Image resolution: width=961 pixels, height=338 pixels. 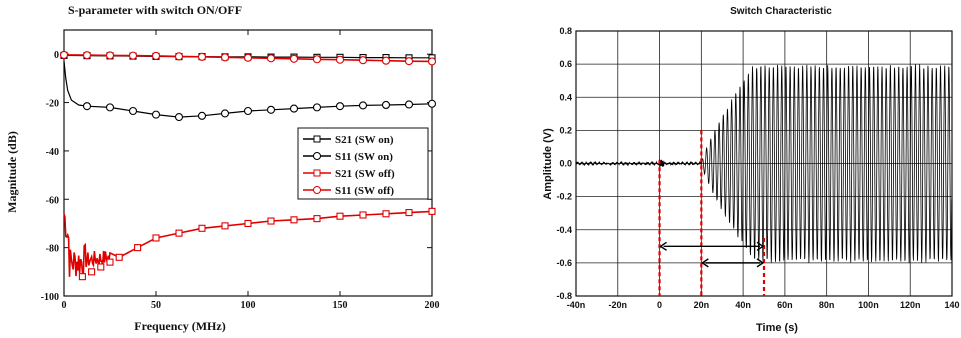 What do you see at coordinates (564, 296) in the screenshot?
I see `y-tick-label: -0.8` at bounding box center [564, 296].